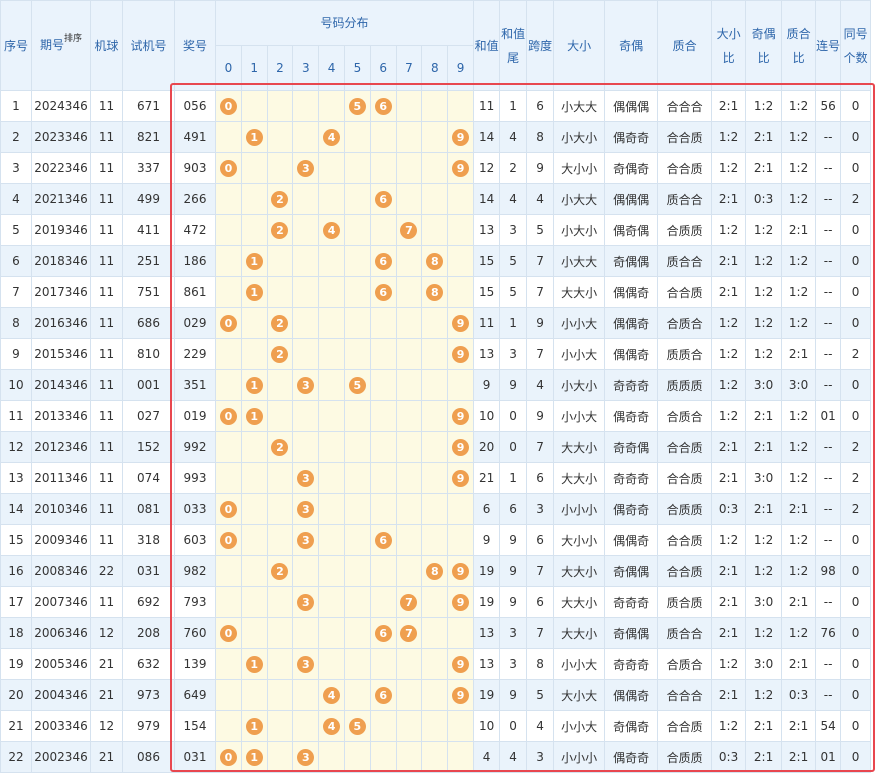  Describe the element at coordinates (16, 230) in the screenshot. I see `cell: 5` at that location.